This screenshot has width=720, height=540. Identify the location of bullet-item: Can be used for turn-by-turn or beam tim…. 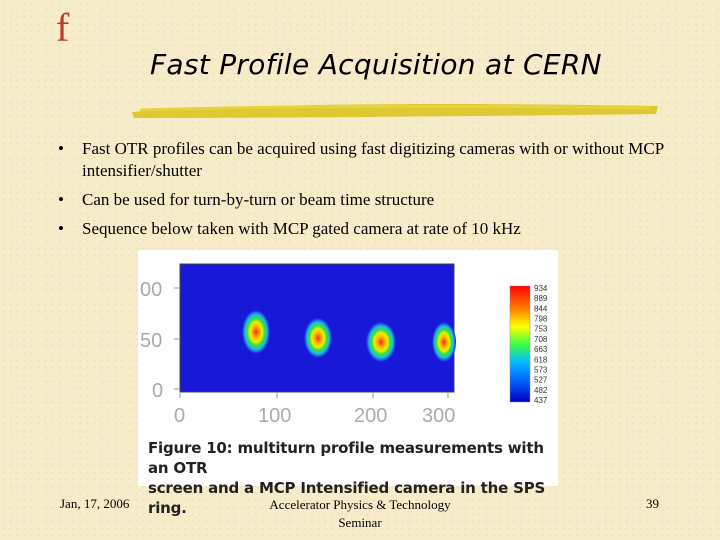
(378, 200).